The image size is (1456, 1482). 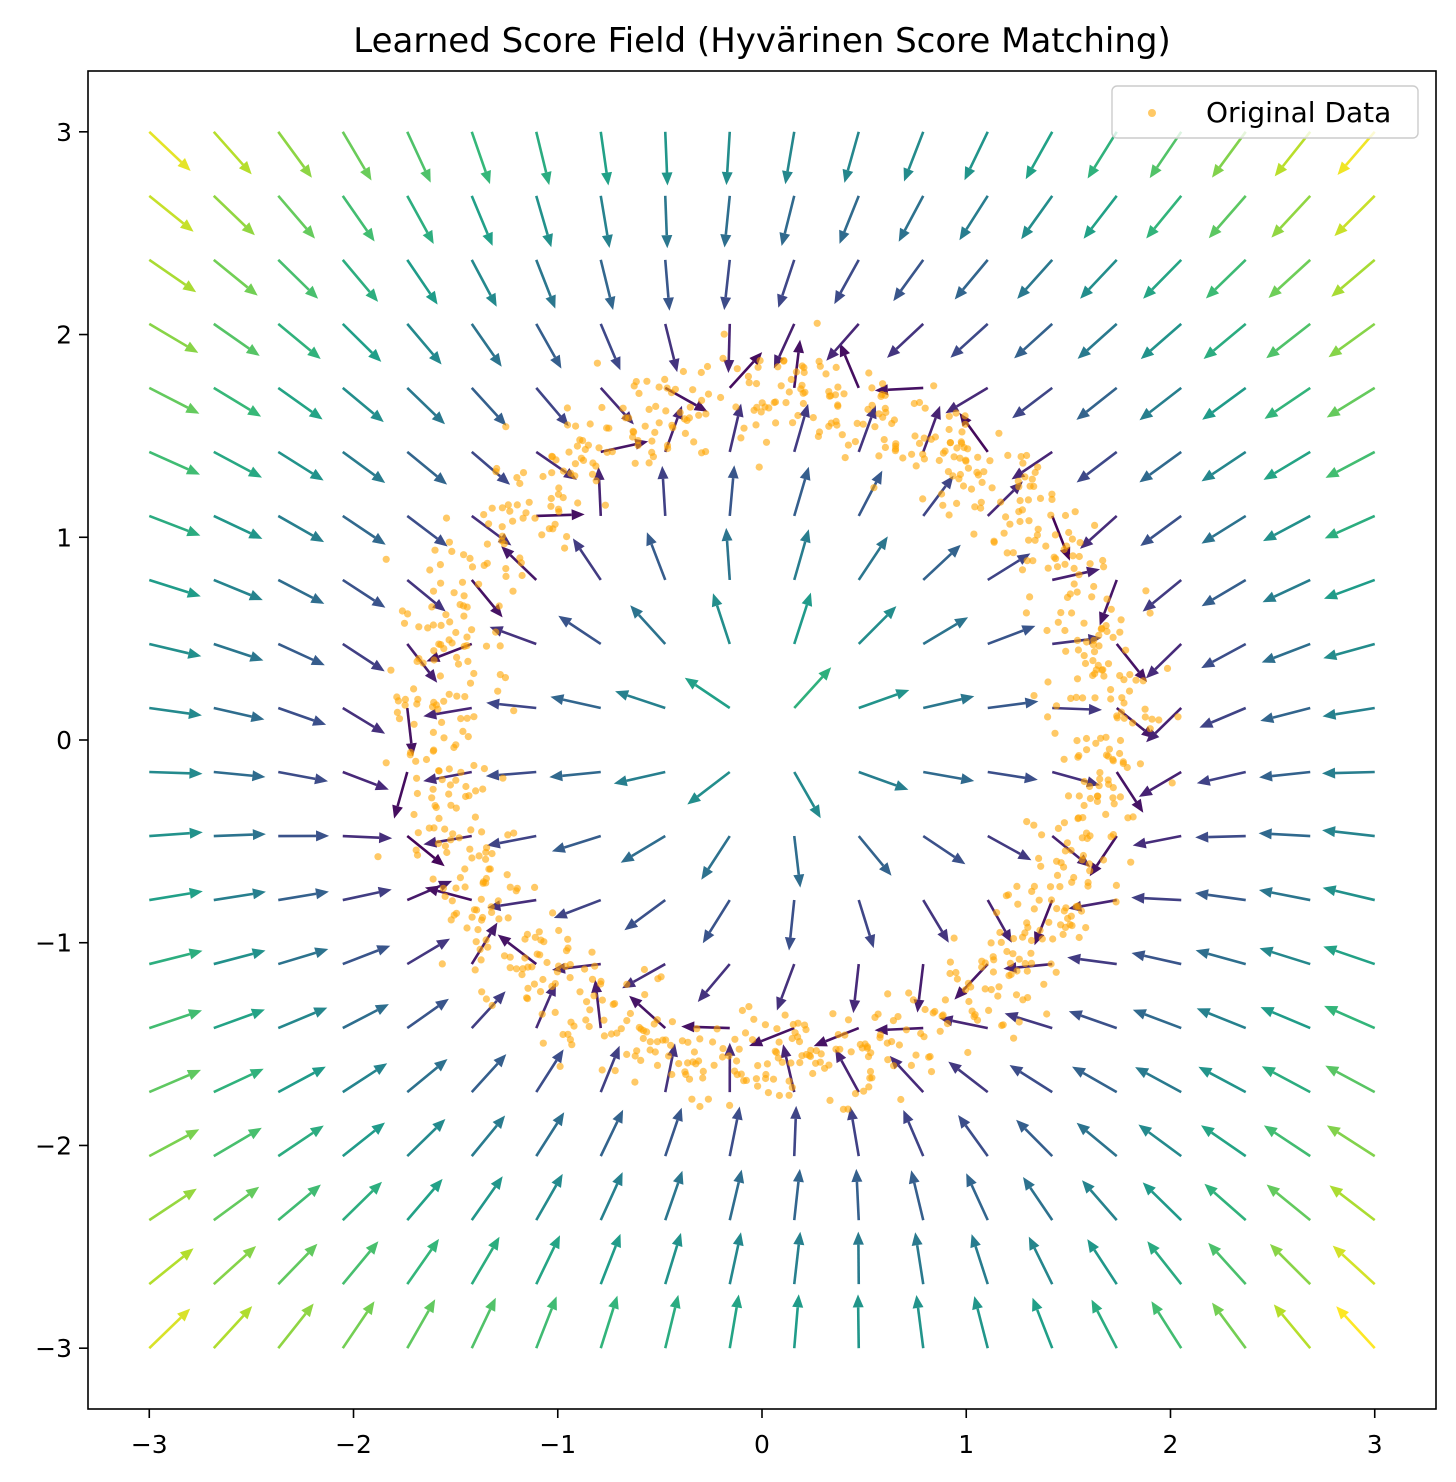 What do you see at coordinates (1298, 112) in the screenshot?
I see `legend-label-original-data: Original Data` at bounding box center [1298, 112].